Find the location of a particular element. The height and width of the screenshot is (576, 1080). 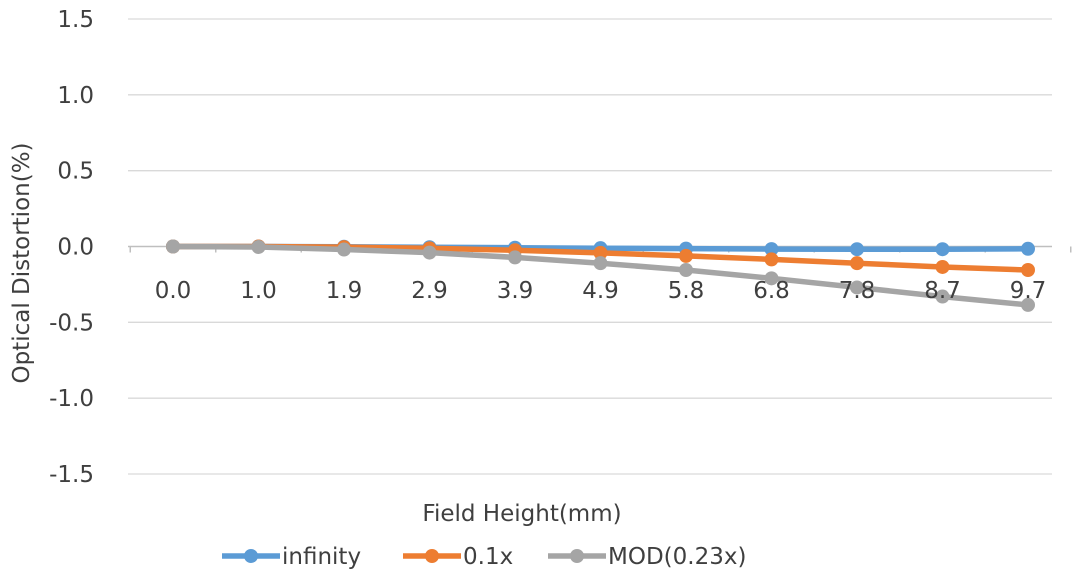

x-tick-label: 2.9 is located at coordinates (429, 291).